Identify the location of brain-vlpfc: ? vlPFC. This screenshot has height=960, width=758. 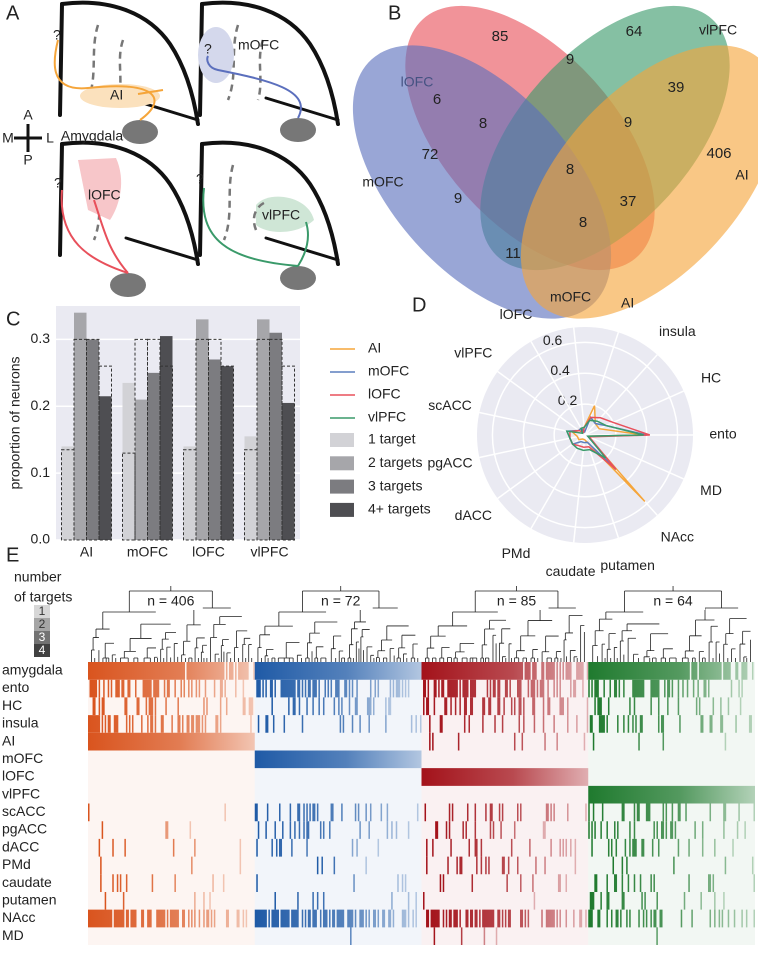
(268, 215).